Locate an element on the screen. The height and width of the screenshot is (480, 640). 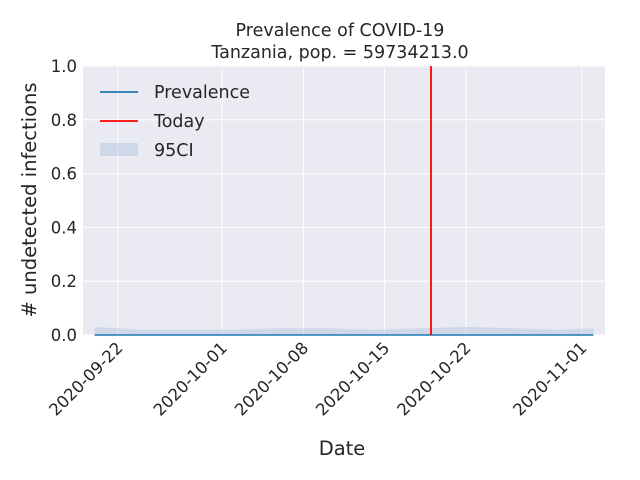
x-tick-label: 2020-10-22 is located at coordinates (433, 378).